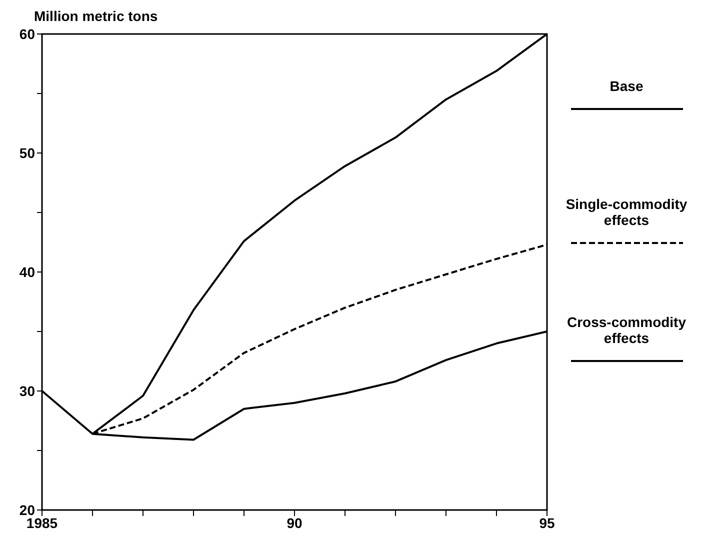 This screenshot has height=538, width=703. I want to click on y-tick-label: 40, so click(27, 272).